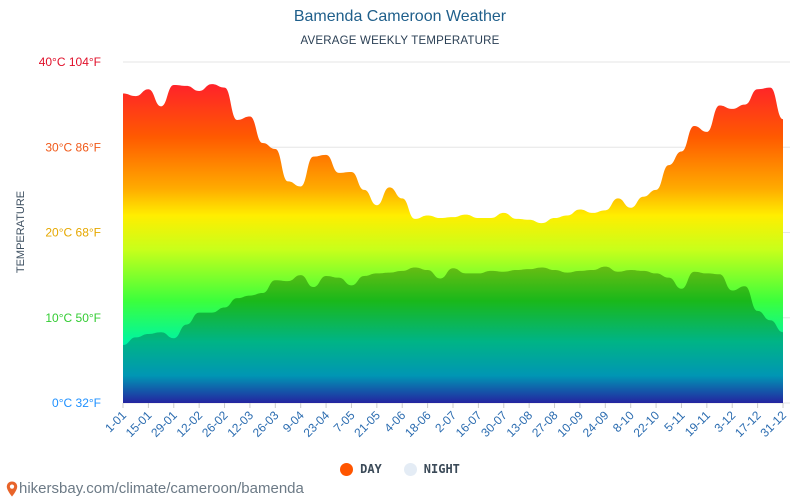 The image size is (800, 500). I want to click on x-tick-label: 23-04, so click(317, 424).